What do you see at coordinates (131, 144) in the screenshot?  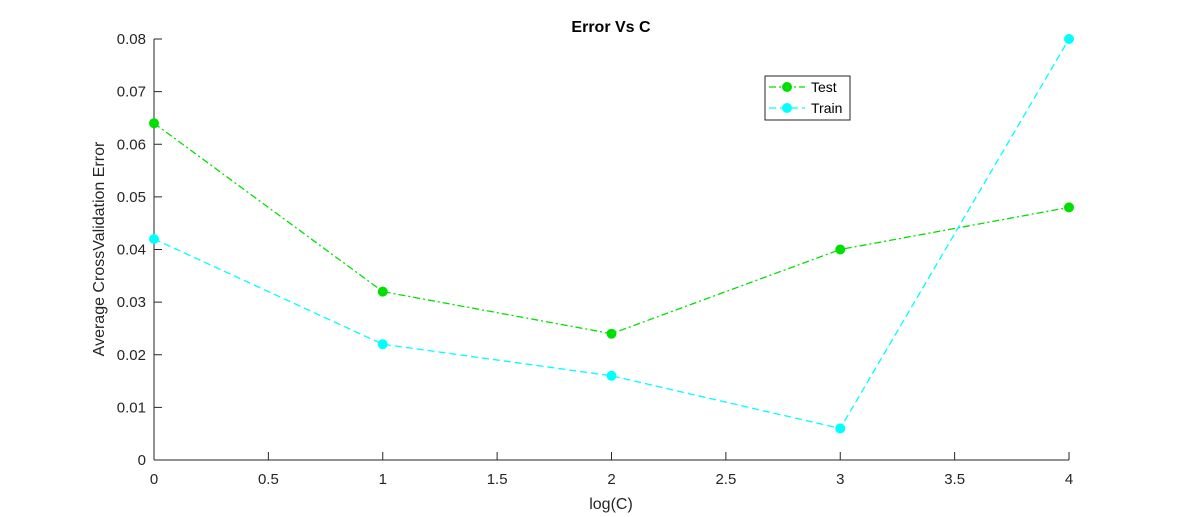 I see `y-tick-label: 0.06` at bounding box center [131, 144].